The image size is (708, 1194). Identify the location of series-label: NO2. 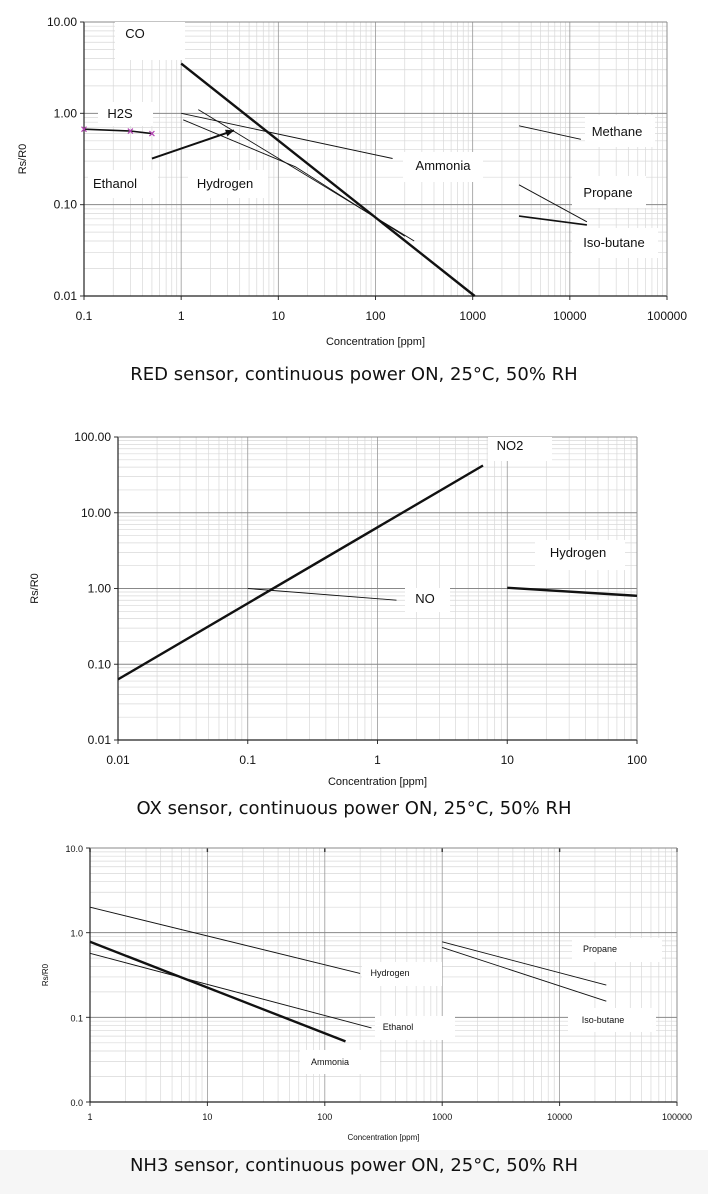
(510, 445).